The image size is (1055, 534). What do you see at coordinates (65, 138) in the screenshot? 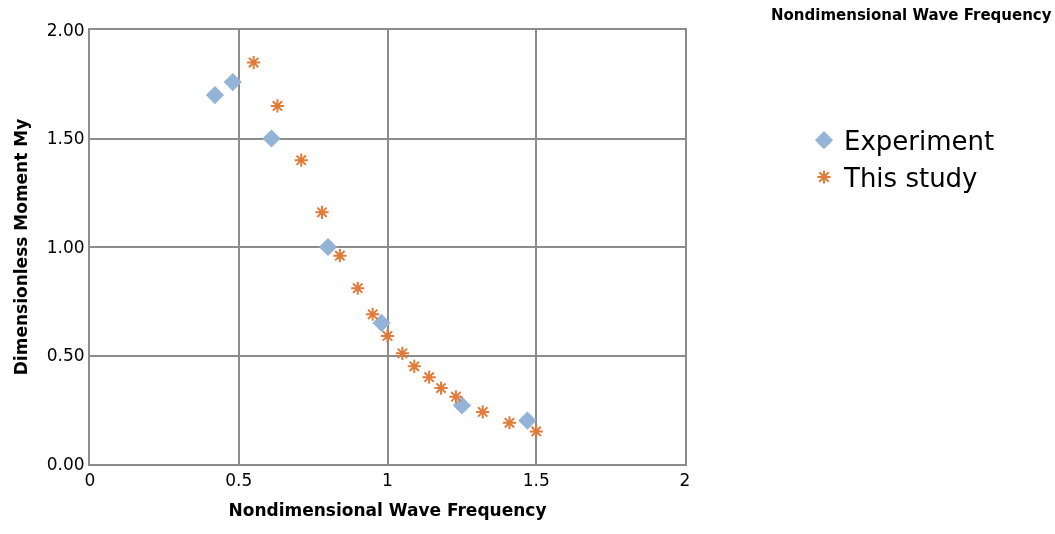
I see `y-tick-label: 1.50` at bounding box center [65, 138].